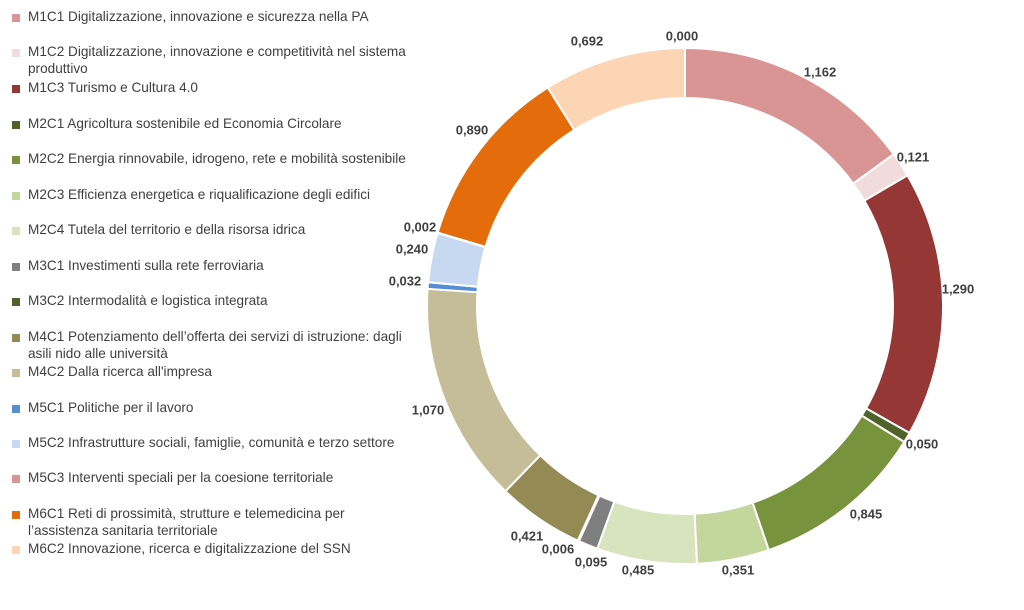  What do you see at coordinates (587, 40) in the screenshot?
I see `data-label: 0,692` at bounding box center [587, 40].